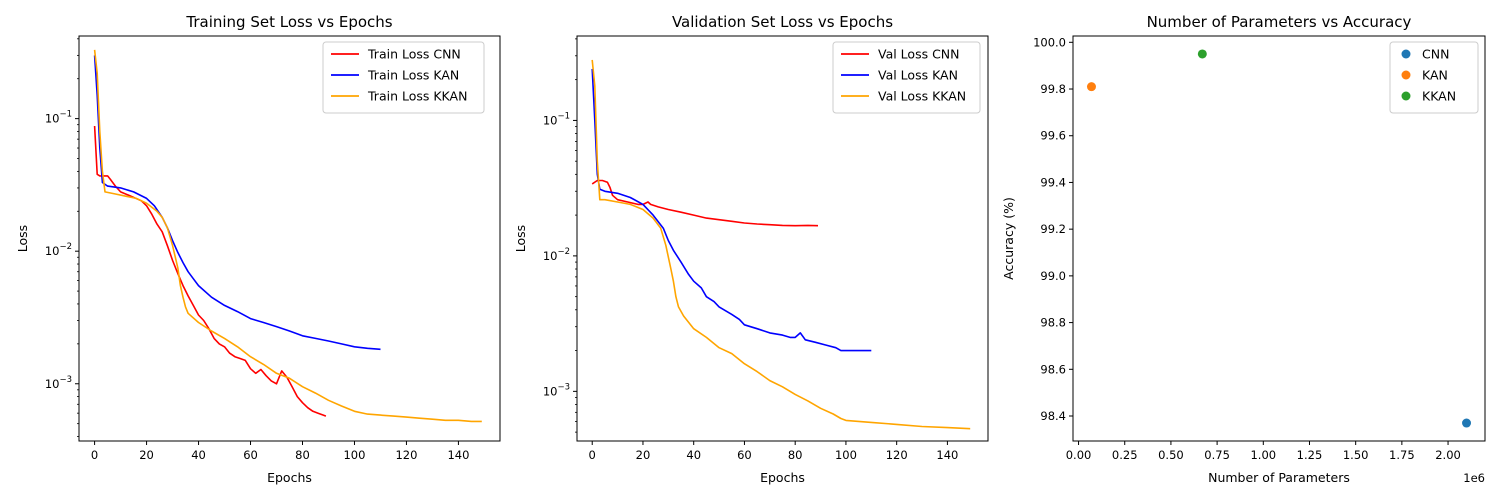  Describe the element at coordinates (1053, 229) in the screenshot. I see `y-tick-label: 99.2` at that location.